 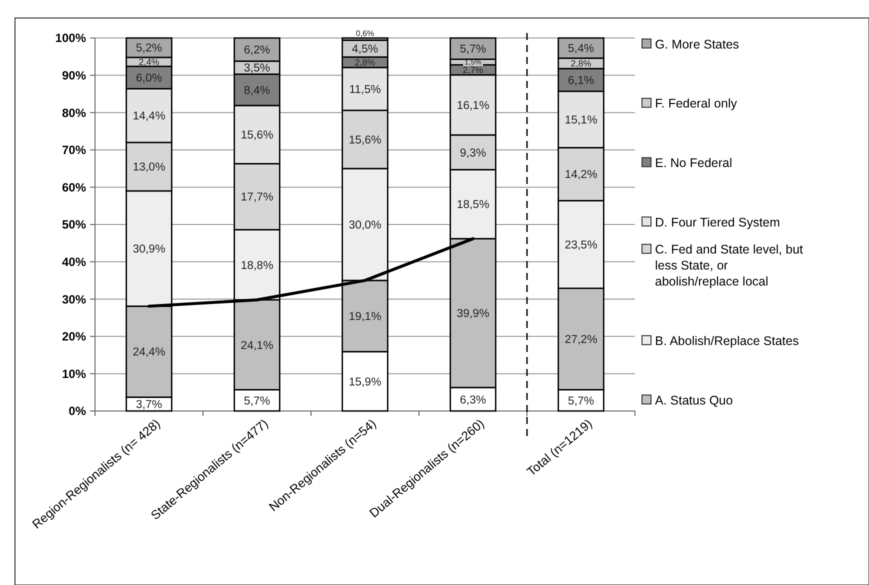 I want to click on data-label: 4,5%, so click(x=365, y=50).